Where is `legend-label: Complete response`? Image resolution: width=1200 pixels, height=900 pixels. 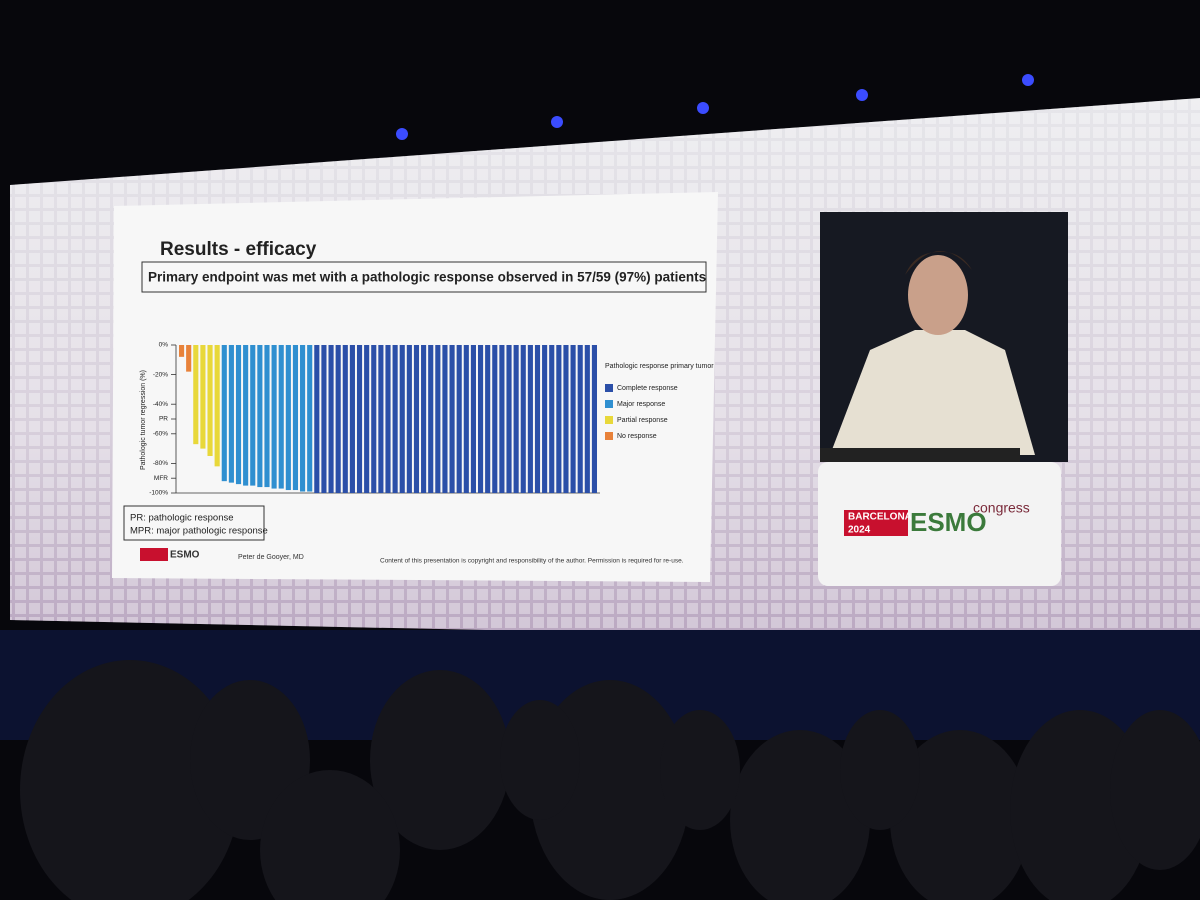 legend-label: Complete response is located at coordinates (647, 388).